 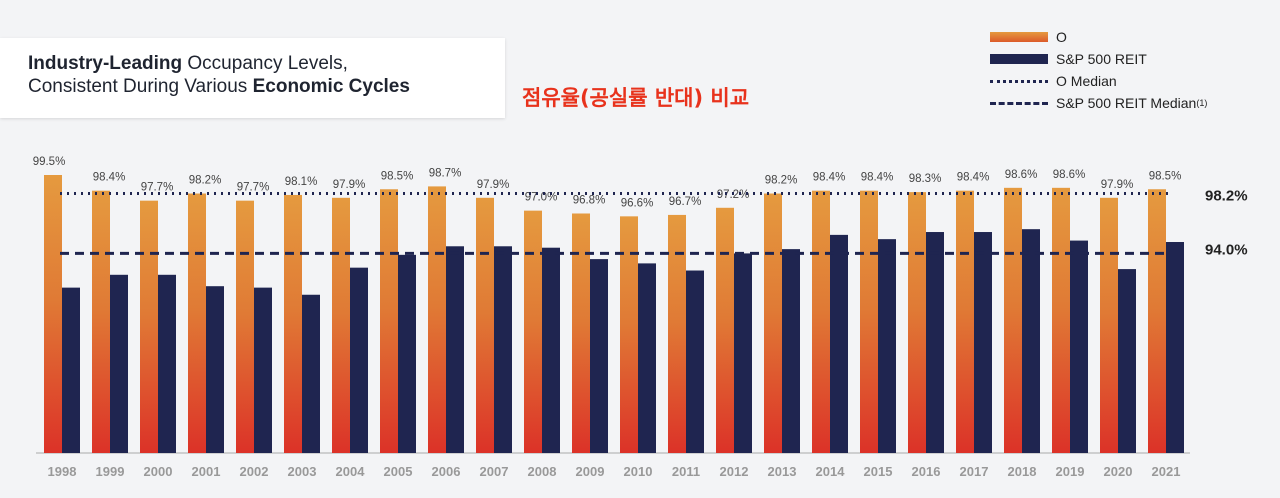 What do you see at coordinates (265, 63) in the screenshot?
I see `title-text-1: Occupancy Levels,` at bounding box center [265, 63].